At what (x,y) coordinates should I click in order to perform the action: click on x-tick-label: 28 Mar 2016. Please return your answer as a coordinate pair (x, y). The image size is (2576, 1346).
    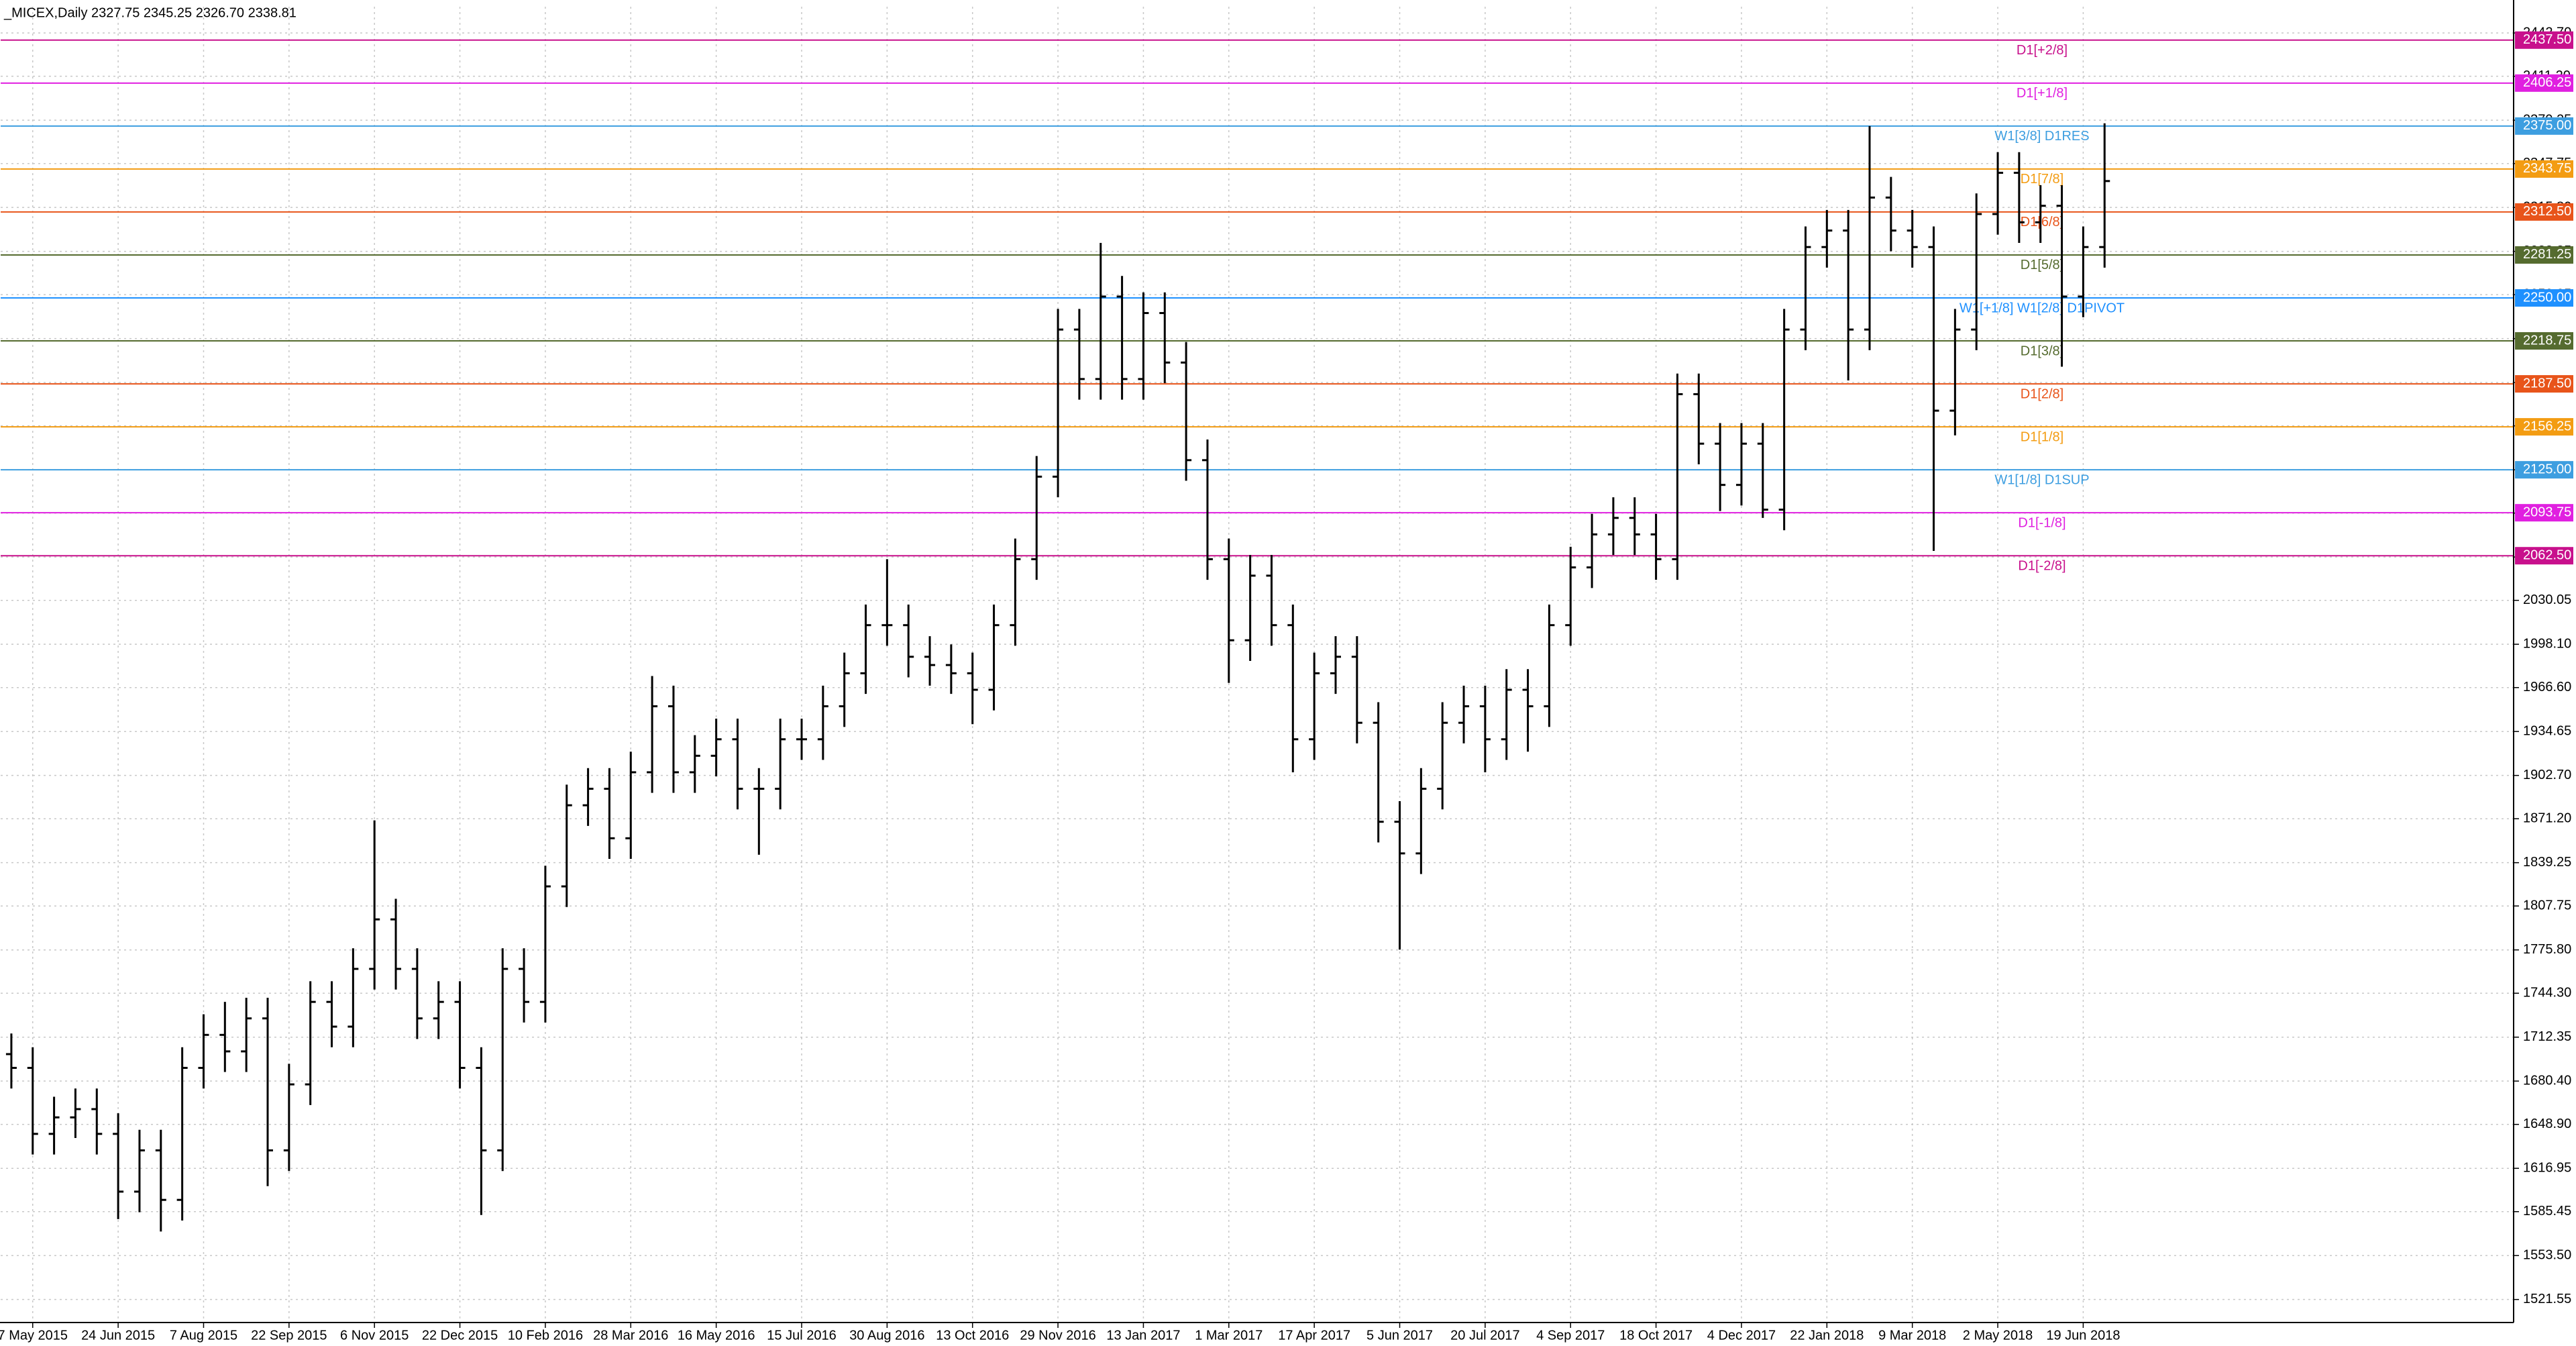
    Looking at the image, I should click on (630, 1336).